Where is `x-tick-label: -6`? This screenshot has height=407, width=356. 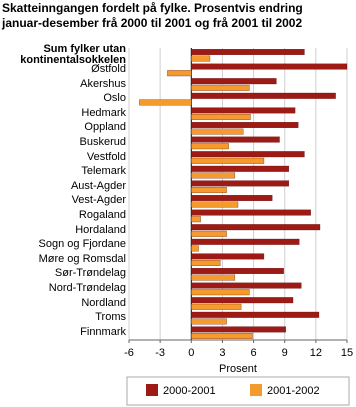
x-tick-label: -6 is located at coordinates (129, 353).